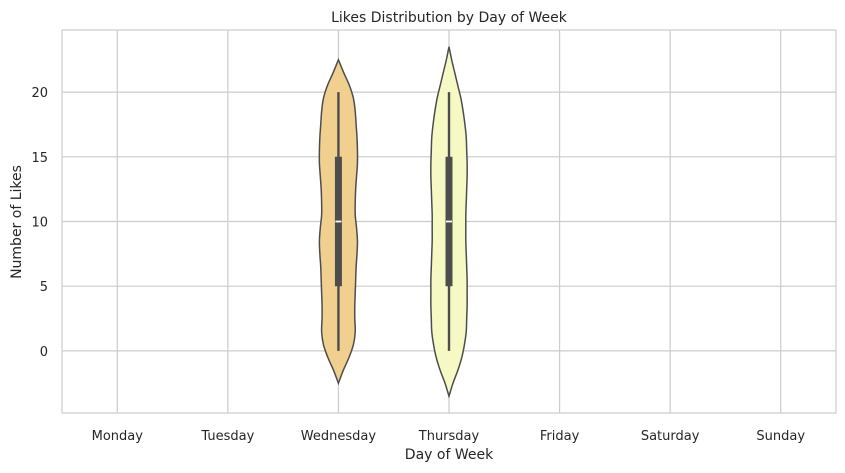 Image resolution: width=845 pixels, height=473 pixels. I want to click on y-tick-label: 0, so click(44, 352).